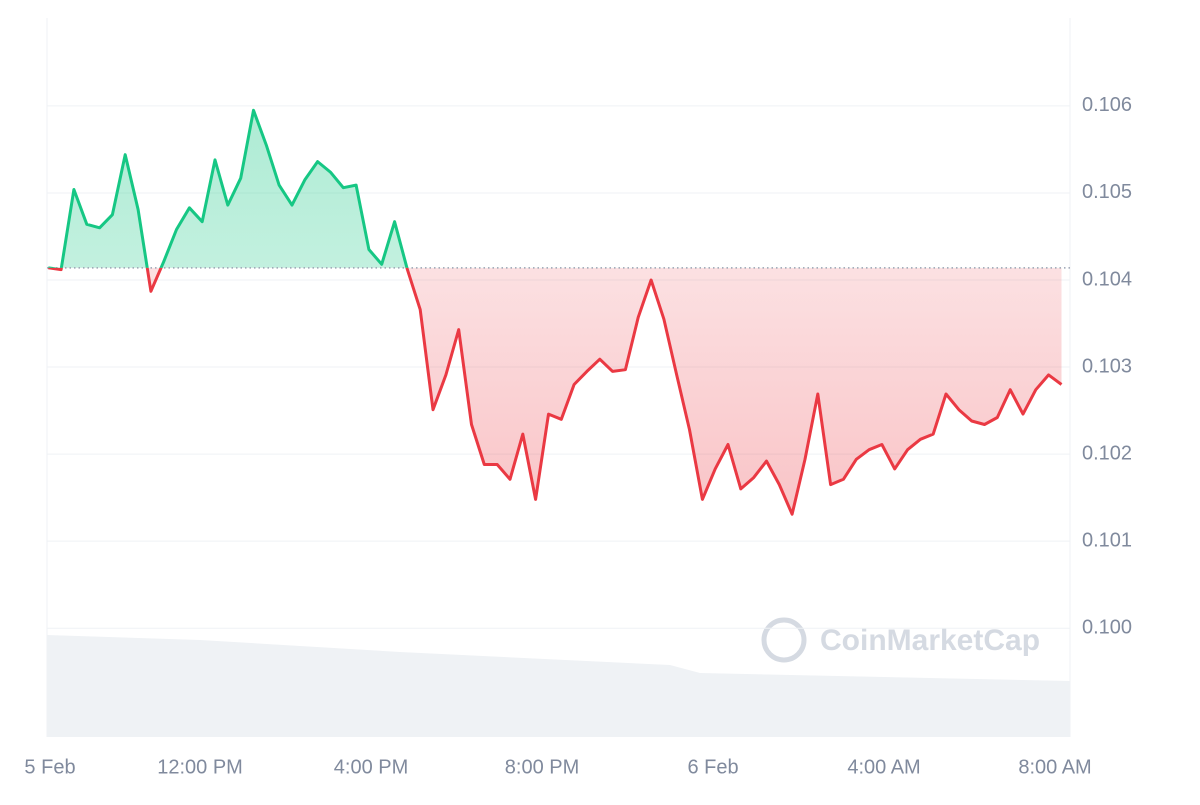 This screenshot has width=1200, height=805. What do you see at coordinates (1107, 192) in the screenshot?
I see `y-tick-label: 0.105` at bounding box center [1107, 192].